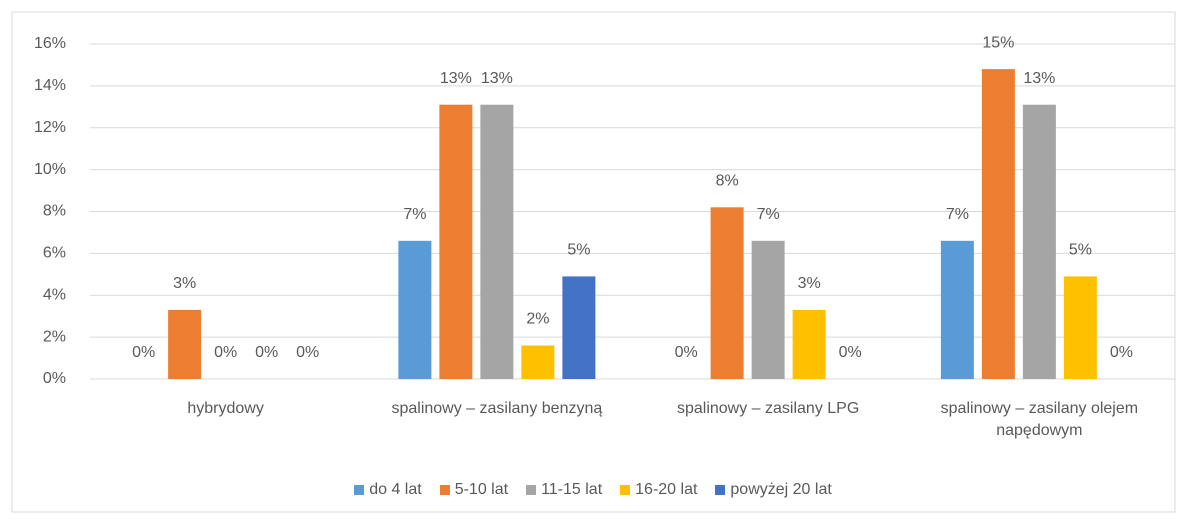 Image resolution: width=1186 pixels, height=524 pixels. What do you see at coordinates (54, 211) in the screenshot?
I see `y-tick-label: 8%` at bounding box center [54, 211].